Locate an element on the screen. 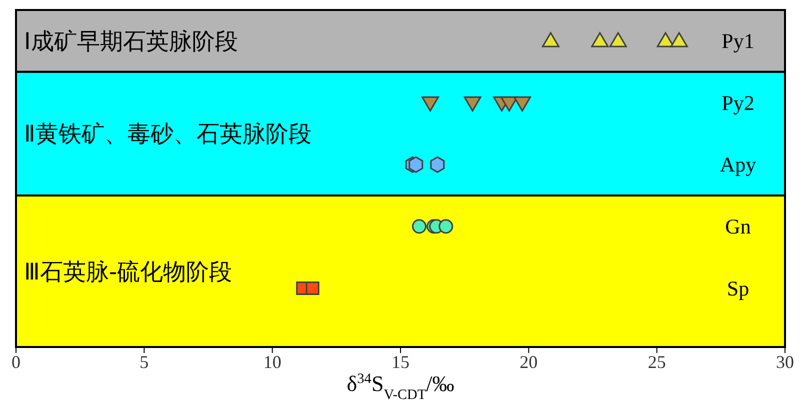 The image size is (800, 413). band-label: Ⅲ石英脉-硫化物阶段 is located at coordinates (128, 272).